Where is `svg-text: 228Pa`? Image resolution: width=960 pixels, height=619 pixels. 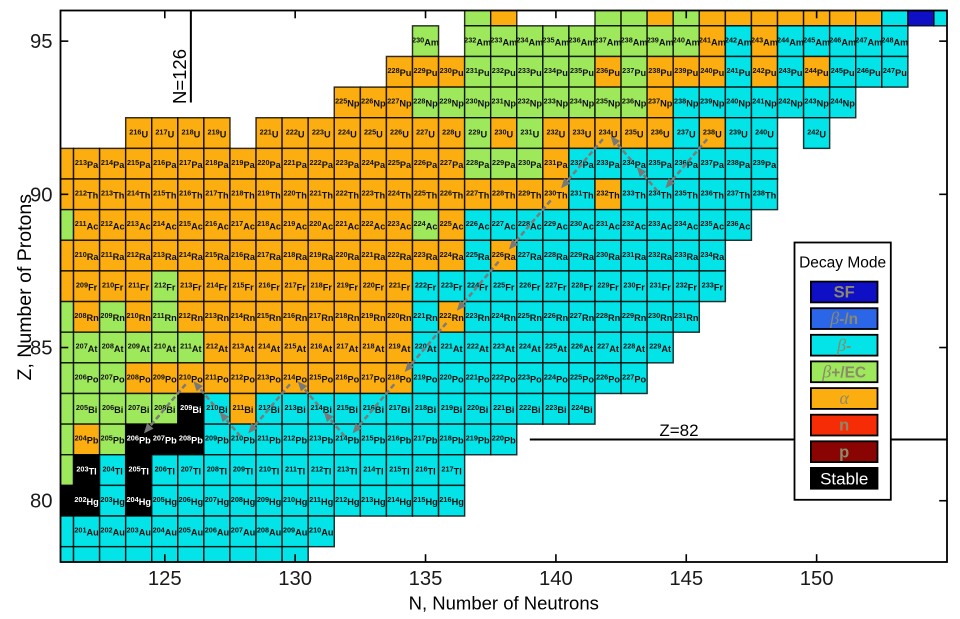
svg-text: 228Pa is located at coordinates (478, 164).